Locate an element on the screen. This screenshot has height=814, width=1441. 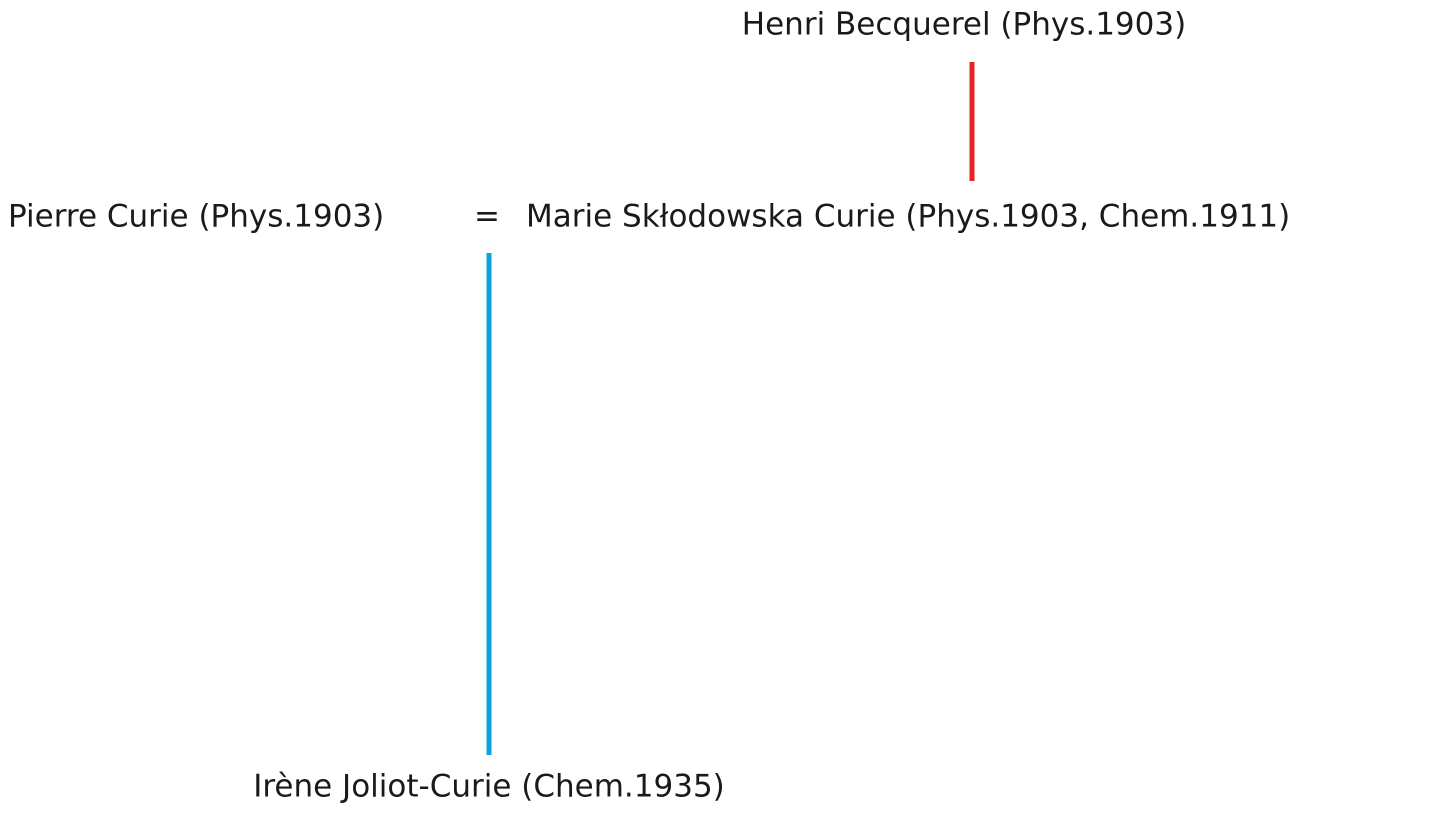
node-label: Henri Becquerel (Phys.1903) is located at coordinates (964, 25).